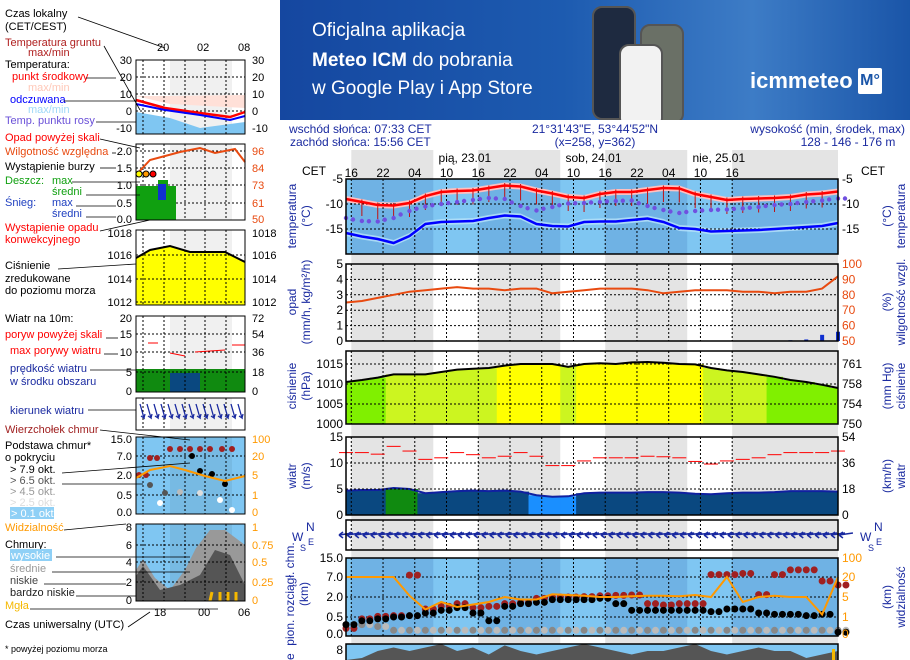 Image resolution: width=910 pixels, height=660 pixels. What do you see at coordinates (160, 613) in the screenshot?
I see `legend-utc-hour: 18` at bounding box center [160, 613].